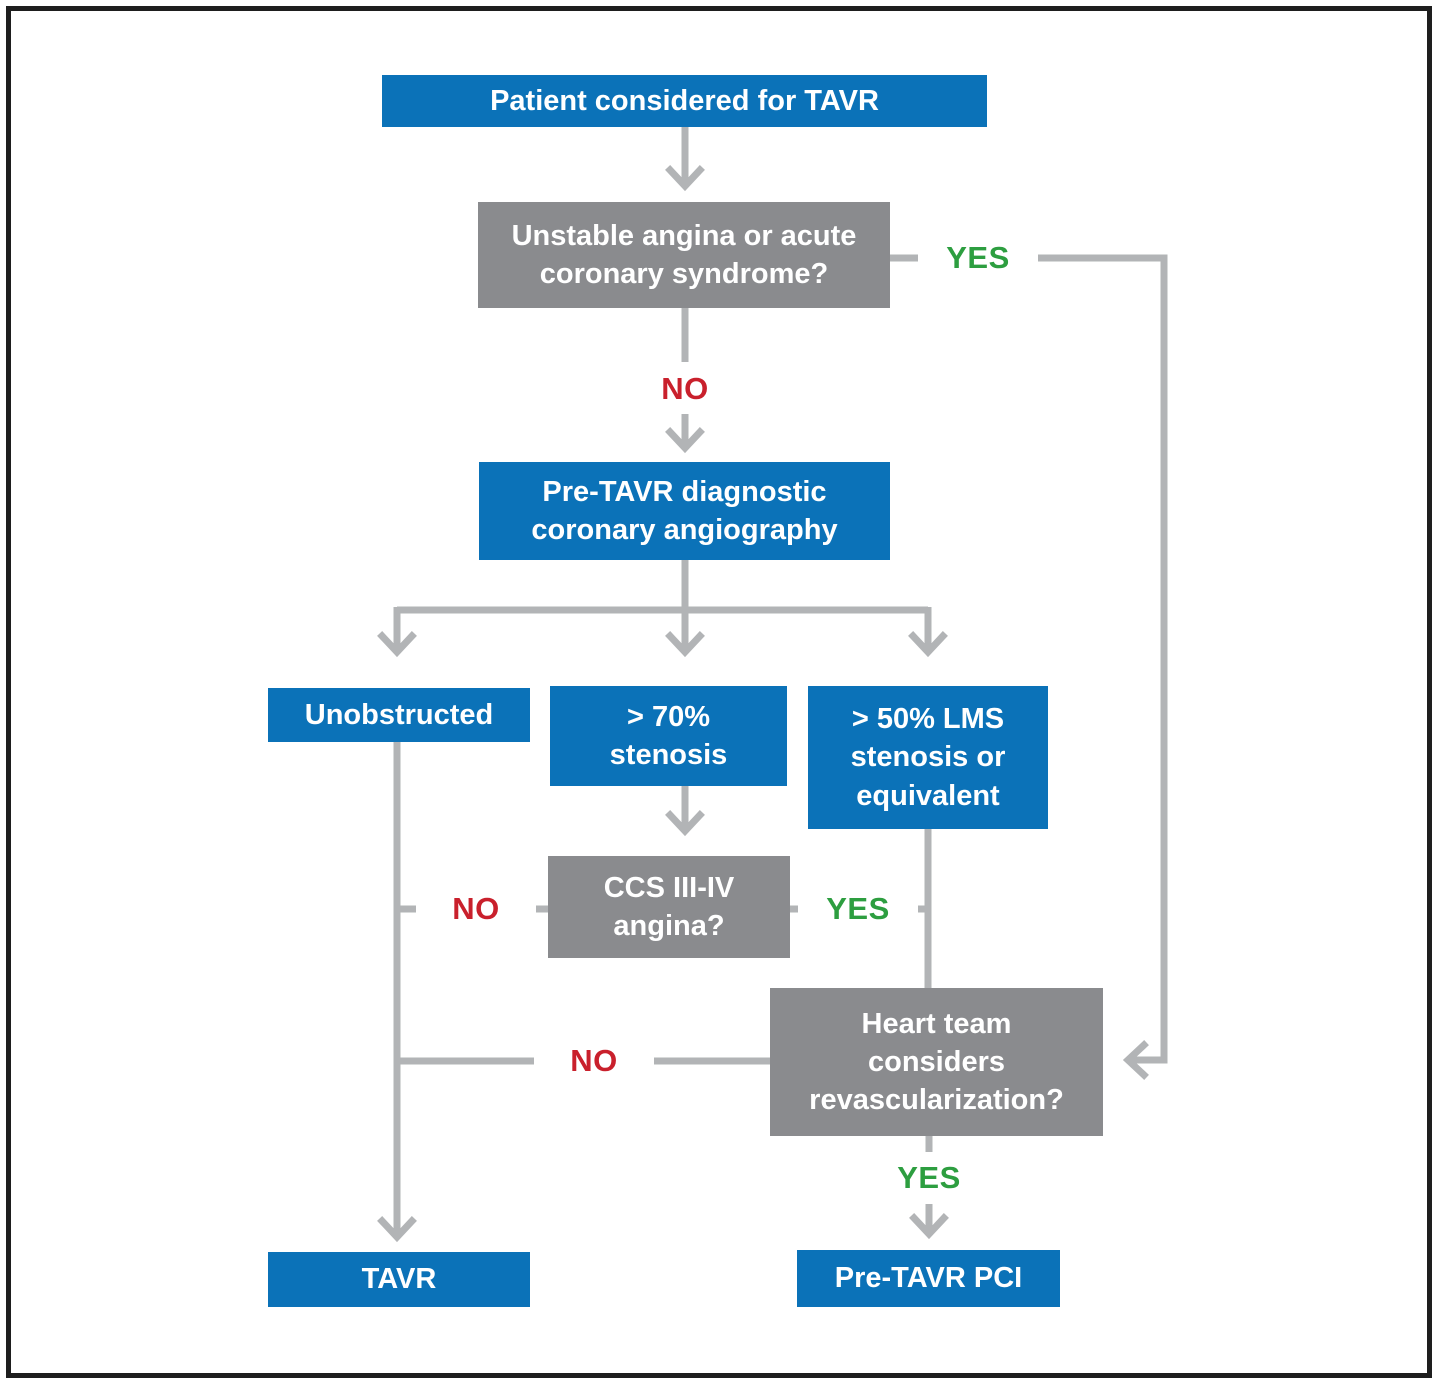 The width and height of the screenshot is (1438, 1384). What do you see at coordinates (928, 1278) in the screenshot?
I see `node-pre-tavr-pci-outcome: Pre-TAVR PCI` at bounding box center [928, 1278].